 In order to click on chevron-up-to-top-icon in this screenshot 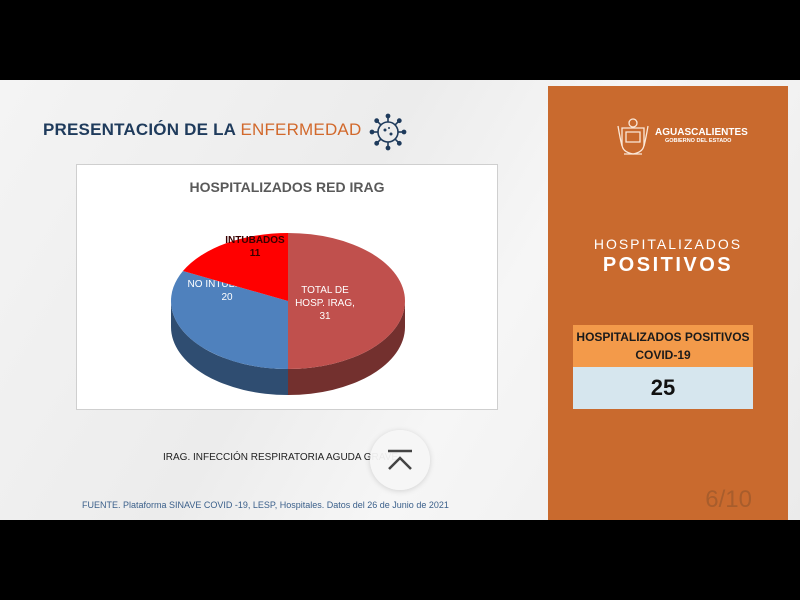, I will do `click(400, 459)`.